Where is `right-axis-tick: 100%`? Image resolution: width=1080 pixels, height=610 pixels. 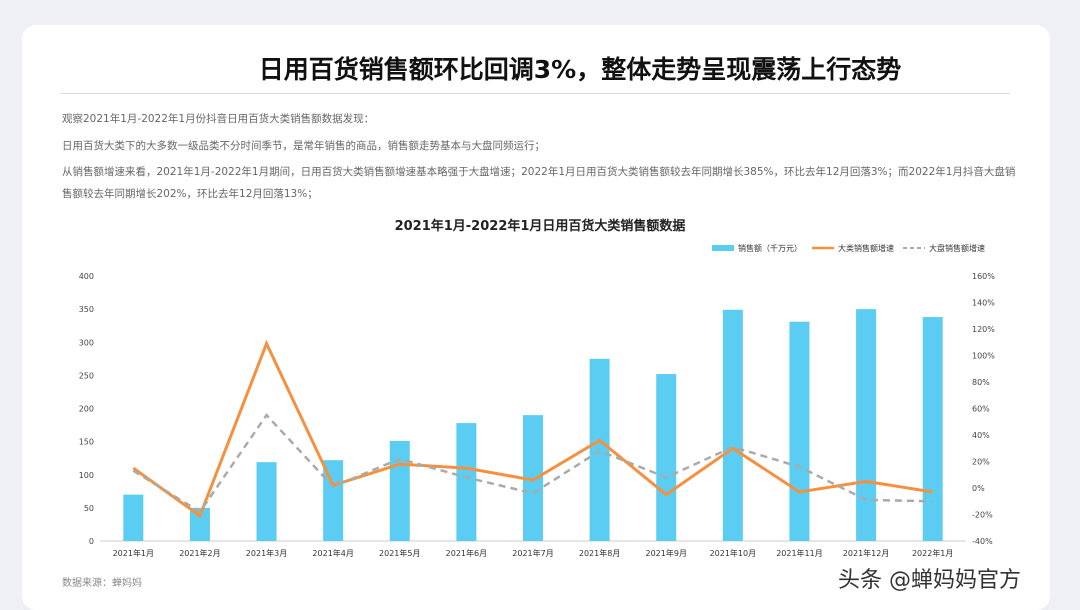 right-axis-tick: 100% is located at coordinates (983, 356).